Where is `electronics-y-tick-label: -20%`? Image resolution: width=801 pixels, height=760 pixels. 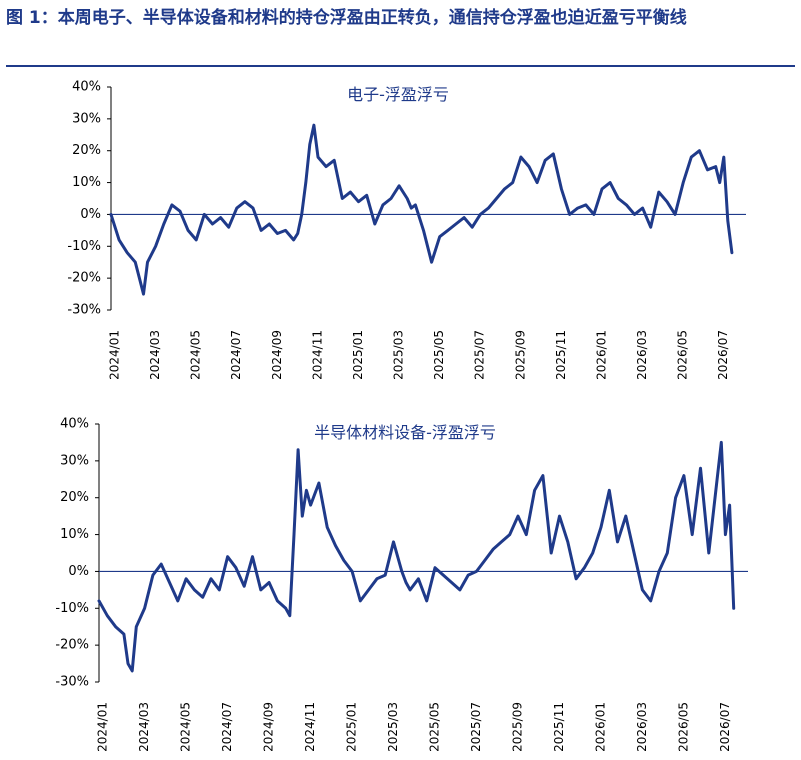 electronics-y-tick-label: -20% is located at coordinates (84, 278).